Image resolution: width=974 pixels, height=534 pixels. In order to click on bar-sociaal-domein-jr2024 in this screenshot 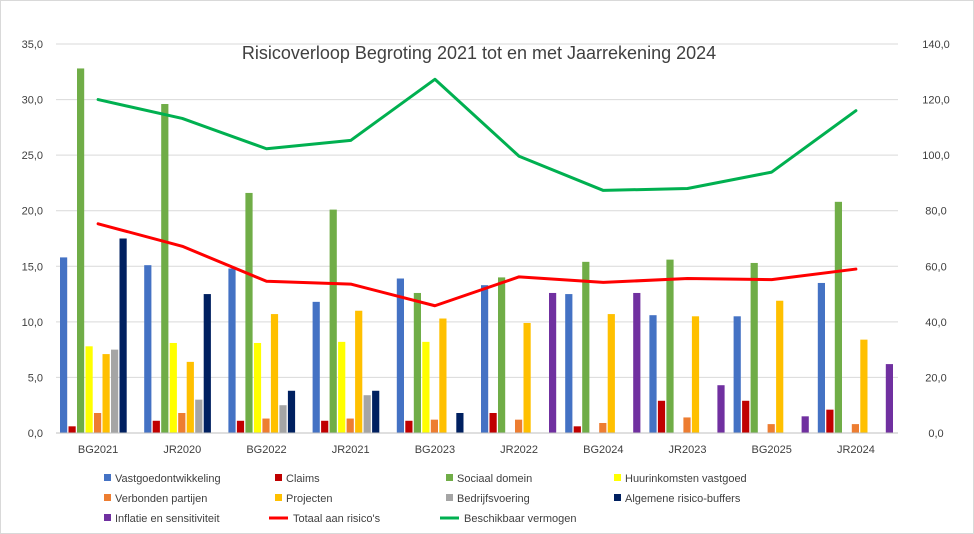, I will do `click(838, 317)`.